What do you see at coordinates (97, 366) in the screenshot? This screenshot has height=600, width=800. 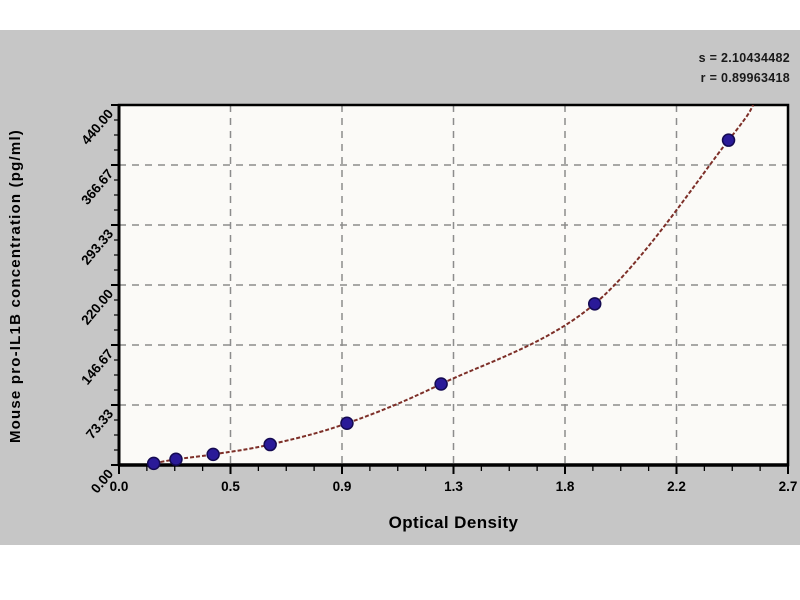 I see `y-tick-label: 146.67` at bounding box center [97, 366].